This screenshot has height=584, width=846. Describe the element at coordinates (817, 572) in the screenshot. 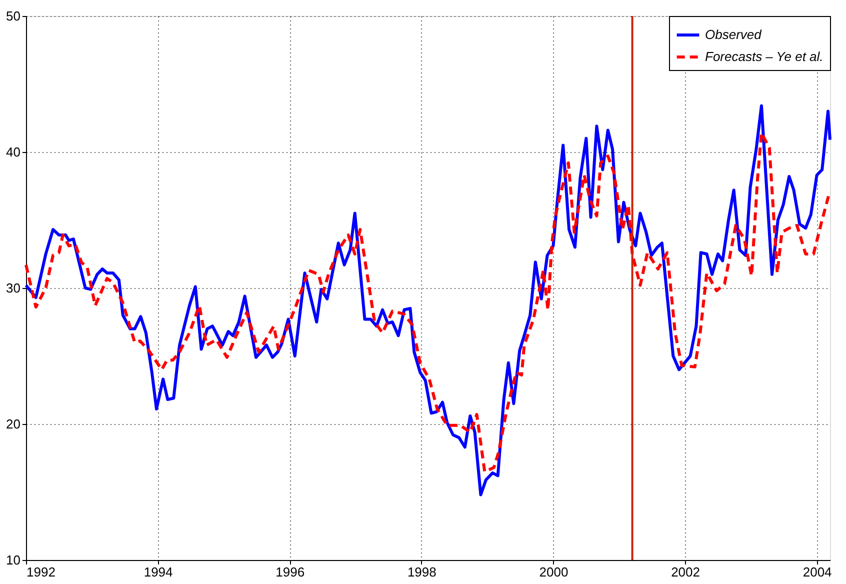

I see `x-tick-label: 2004` at that location.